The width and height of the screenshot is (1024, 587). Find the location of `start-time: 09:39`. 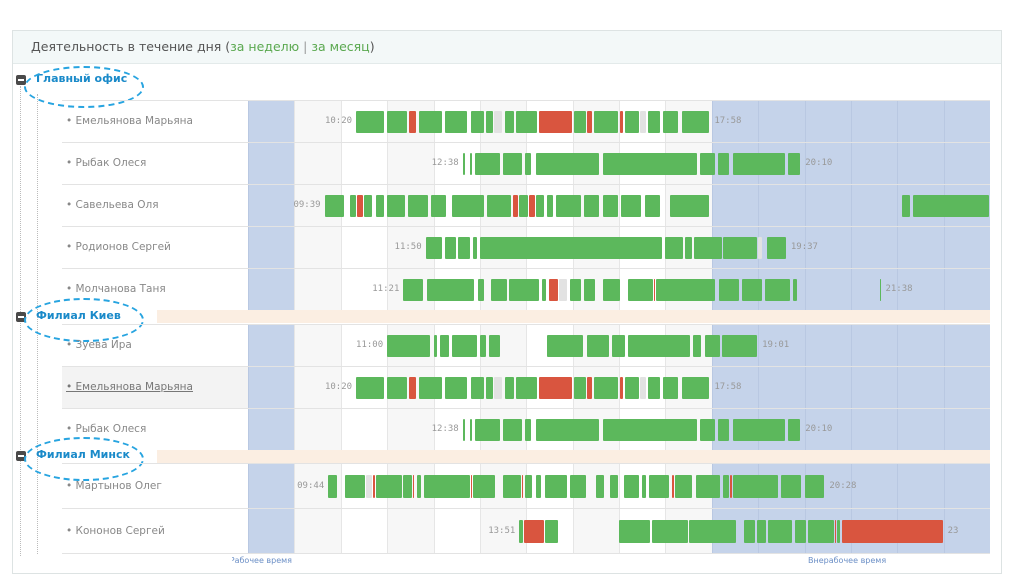

start-time: 09:39 is located at coordinates (307, 205).